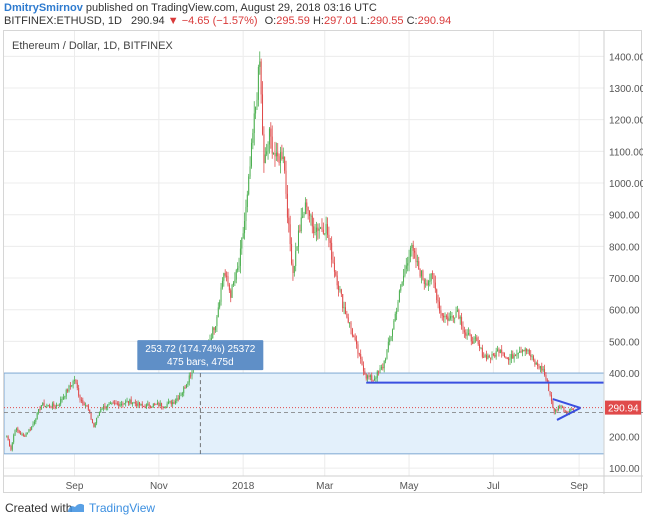 The width and height of the screenshot is (646, 521). I want to click on y-tick-label: 800.00, so click(624, 247).